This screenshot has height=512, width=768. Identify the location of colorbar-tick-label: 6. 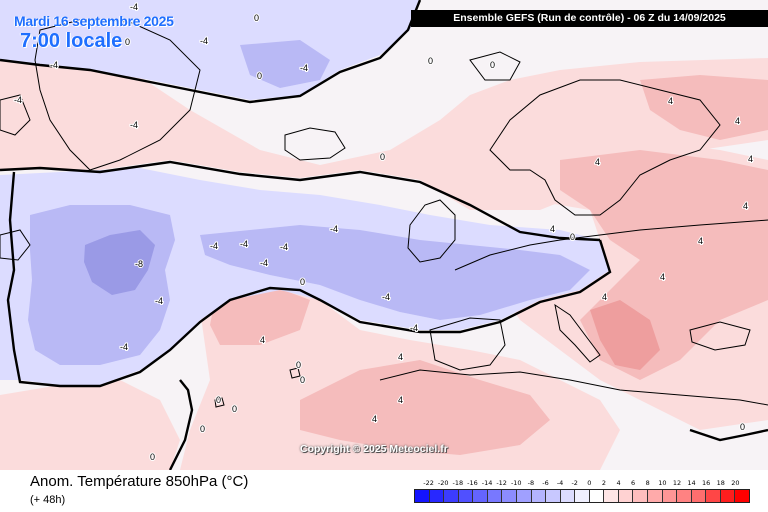
(633, 483).